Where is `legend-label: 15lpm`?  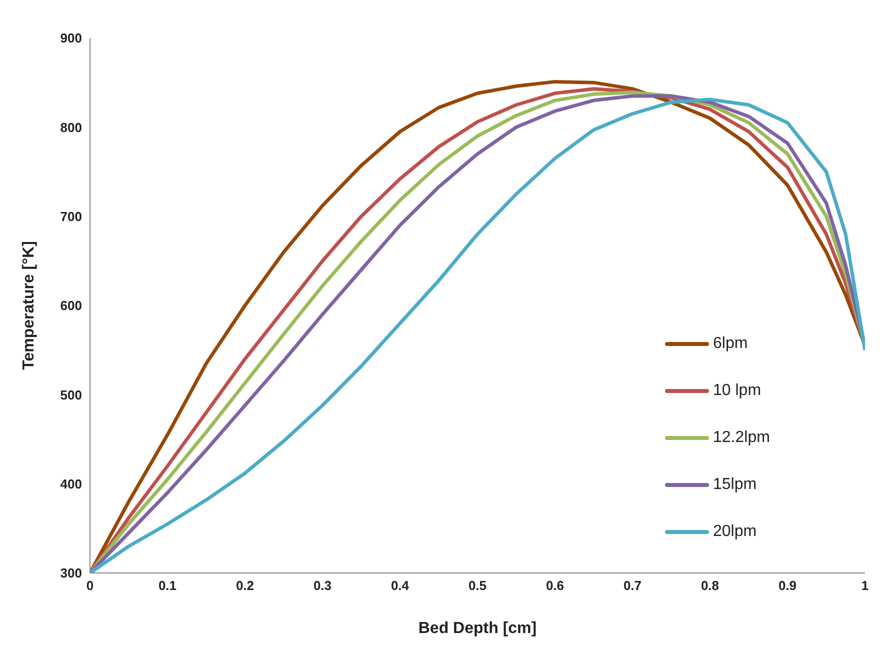
legend-label: 15lpm is located at coordinates (735, 485).